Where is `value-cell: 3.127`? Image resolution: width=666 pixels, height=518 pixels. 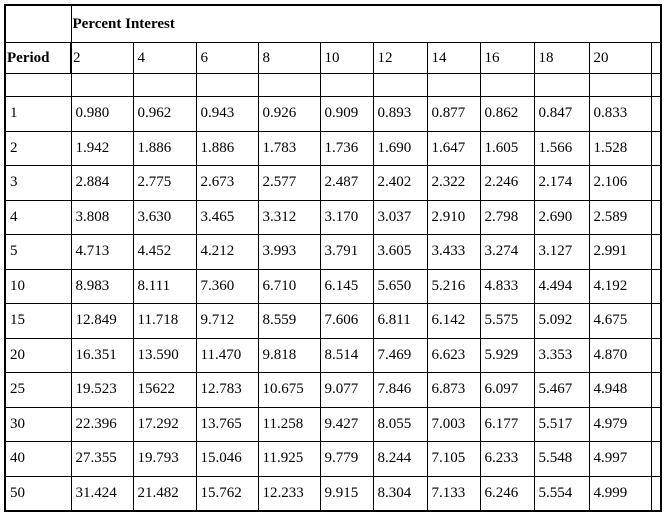
value-cell: 3.127 is located at coordinates (561, 252).